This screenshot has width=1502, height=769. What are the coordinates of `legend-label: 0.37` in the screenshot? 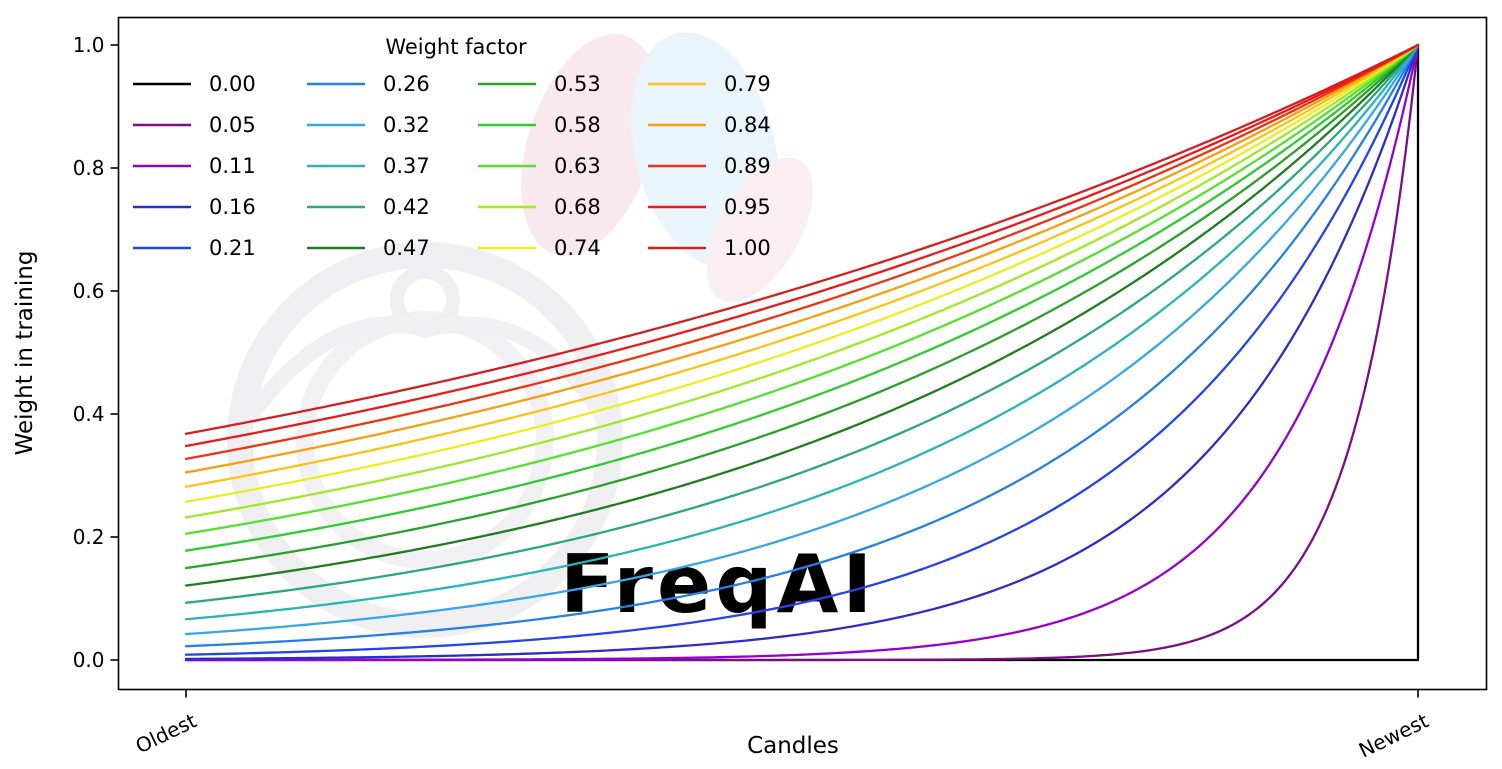 It's located at (406, 166).